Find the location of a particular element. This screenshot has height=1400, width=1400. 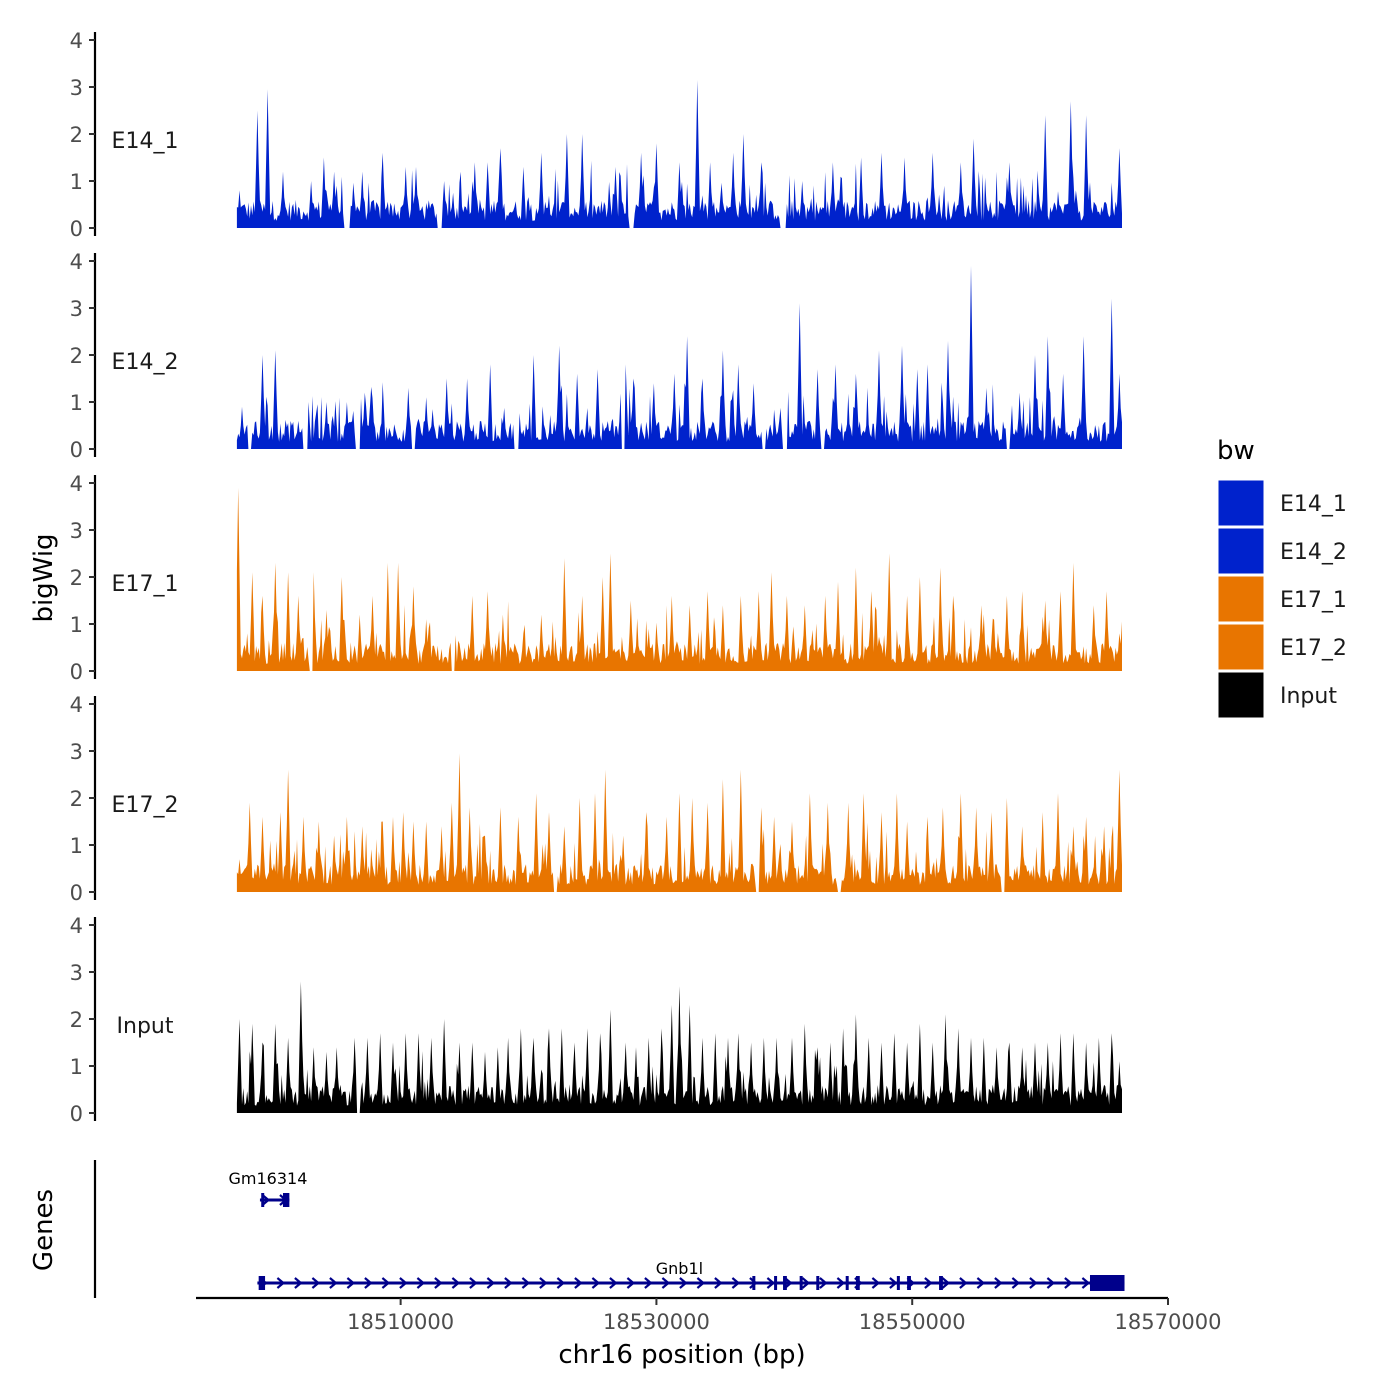

track-input: 0 1 2 3 4 Input is located at coordinates (596, 1020).